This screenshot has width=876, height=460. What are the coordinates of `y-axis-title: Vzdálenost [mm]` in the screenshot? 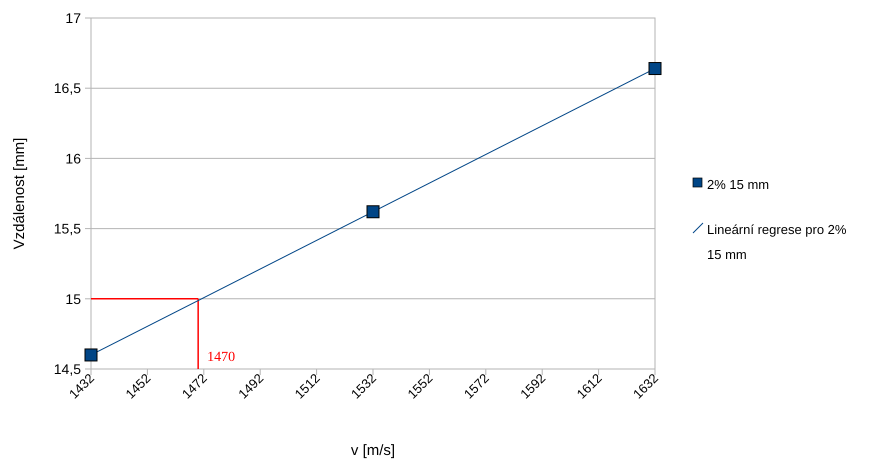 It's located at (19, 194).